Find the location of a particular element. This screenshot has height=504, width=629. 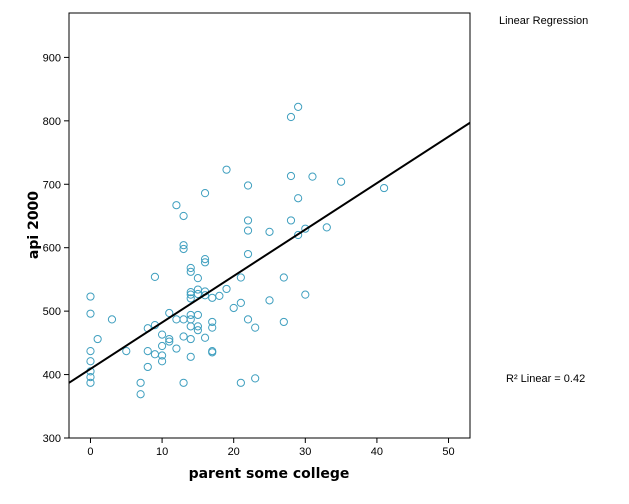

r-squared-label: R² Linear = 0.42 is located at coordinates (545, 379).